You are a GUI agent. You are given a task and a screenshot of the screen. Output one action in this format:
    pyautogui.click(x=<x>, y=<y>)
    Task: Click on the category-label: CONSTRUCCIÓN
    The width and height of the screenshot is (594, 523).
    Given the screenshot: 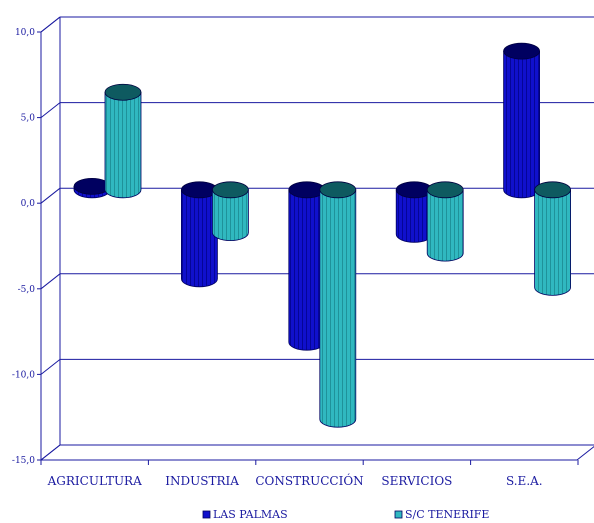 What is the action you would take?
    pyautogui.click(x=309, y=480)
    